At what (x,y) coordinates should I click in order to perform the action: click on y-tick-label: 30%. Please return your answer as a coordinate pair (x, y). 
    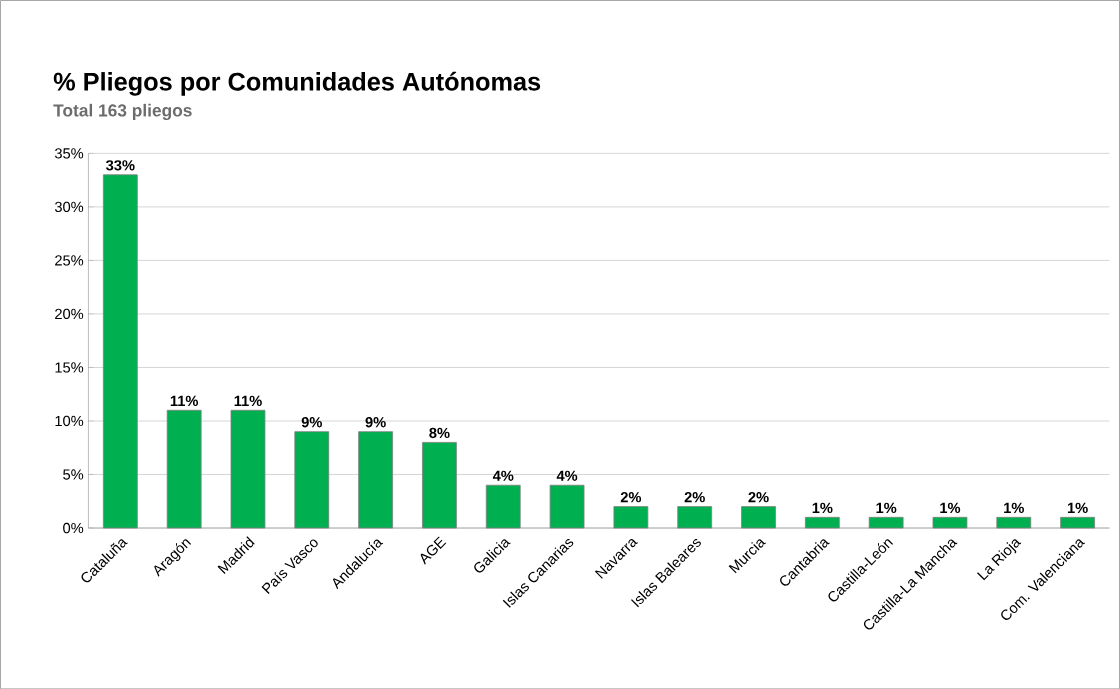
    Looking at the image, I should click on (69, 206).